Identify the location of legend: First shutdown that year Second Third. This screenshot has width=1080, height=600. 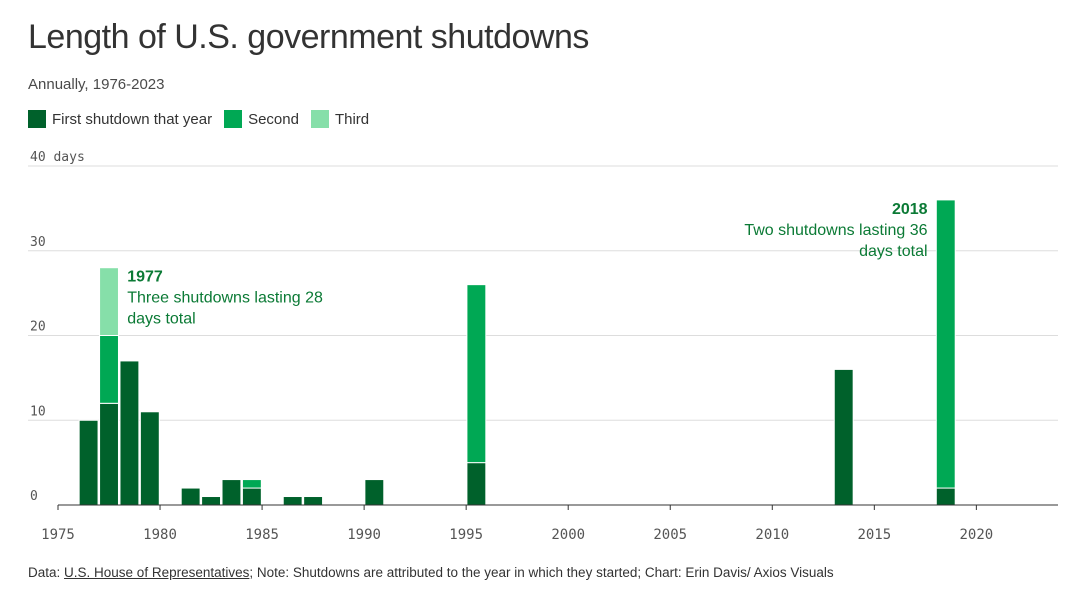
(204, 119).